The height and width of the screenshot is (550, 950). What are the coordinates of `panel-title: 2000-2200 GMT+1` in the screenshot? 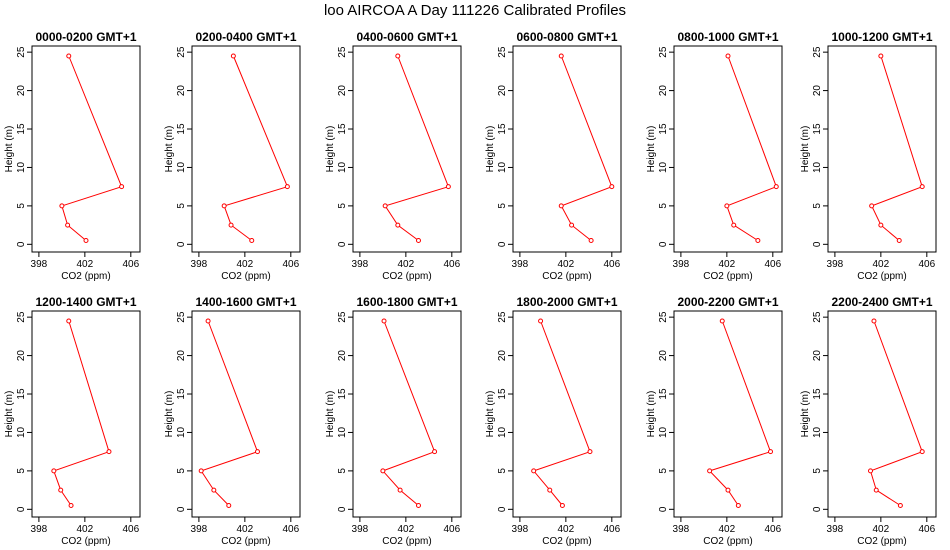 It's located at (727, 302).